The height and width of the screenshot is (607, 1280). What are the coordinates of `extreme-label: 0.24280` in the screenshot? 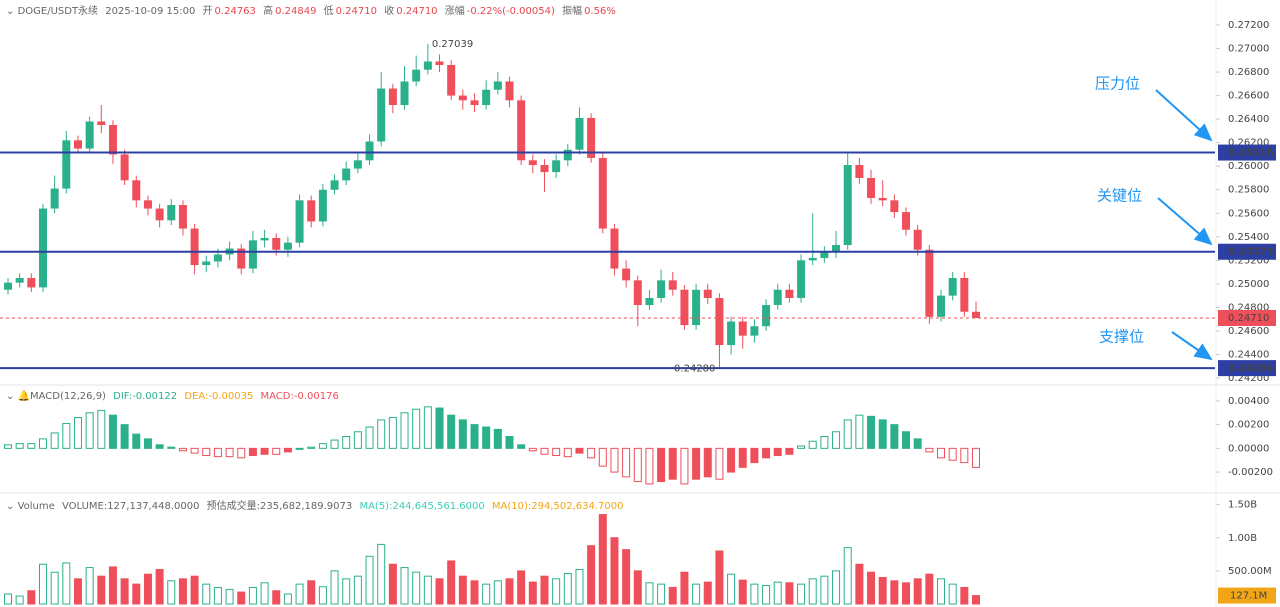 It's located at (694, 369).